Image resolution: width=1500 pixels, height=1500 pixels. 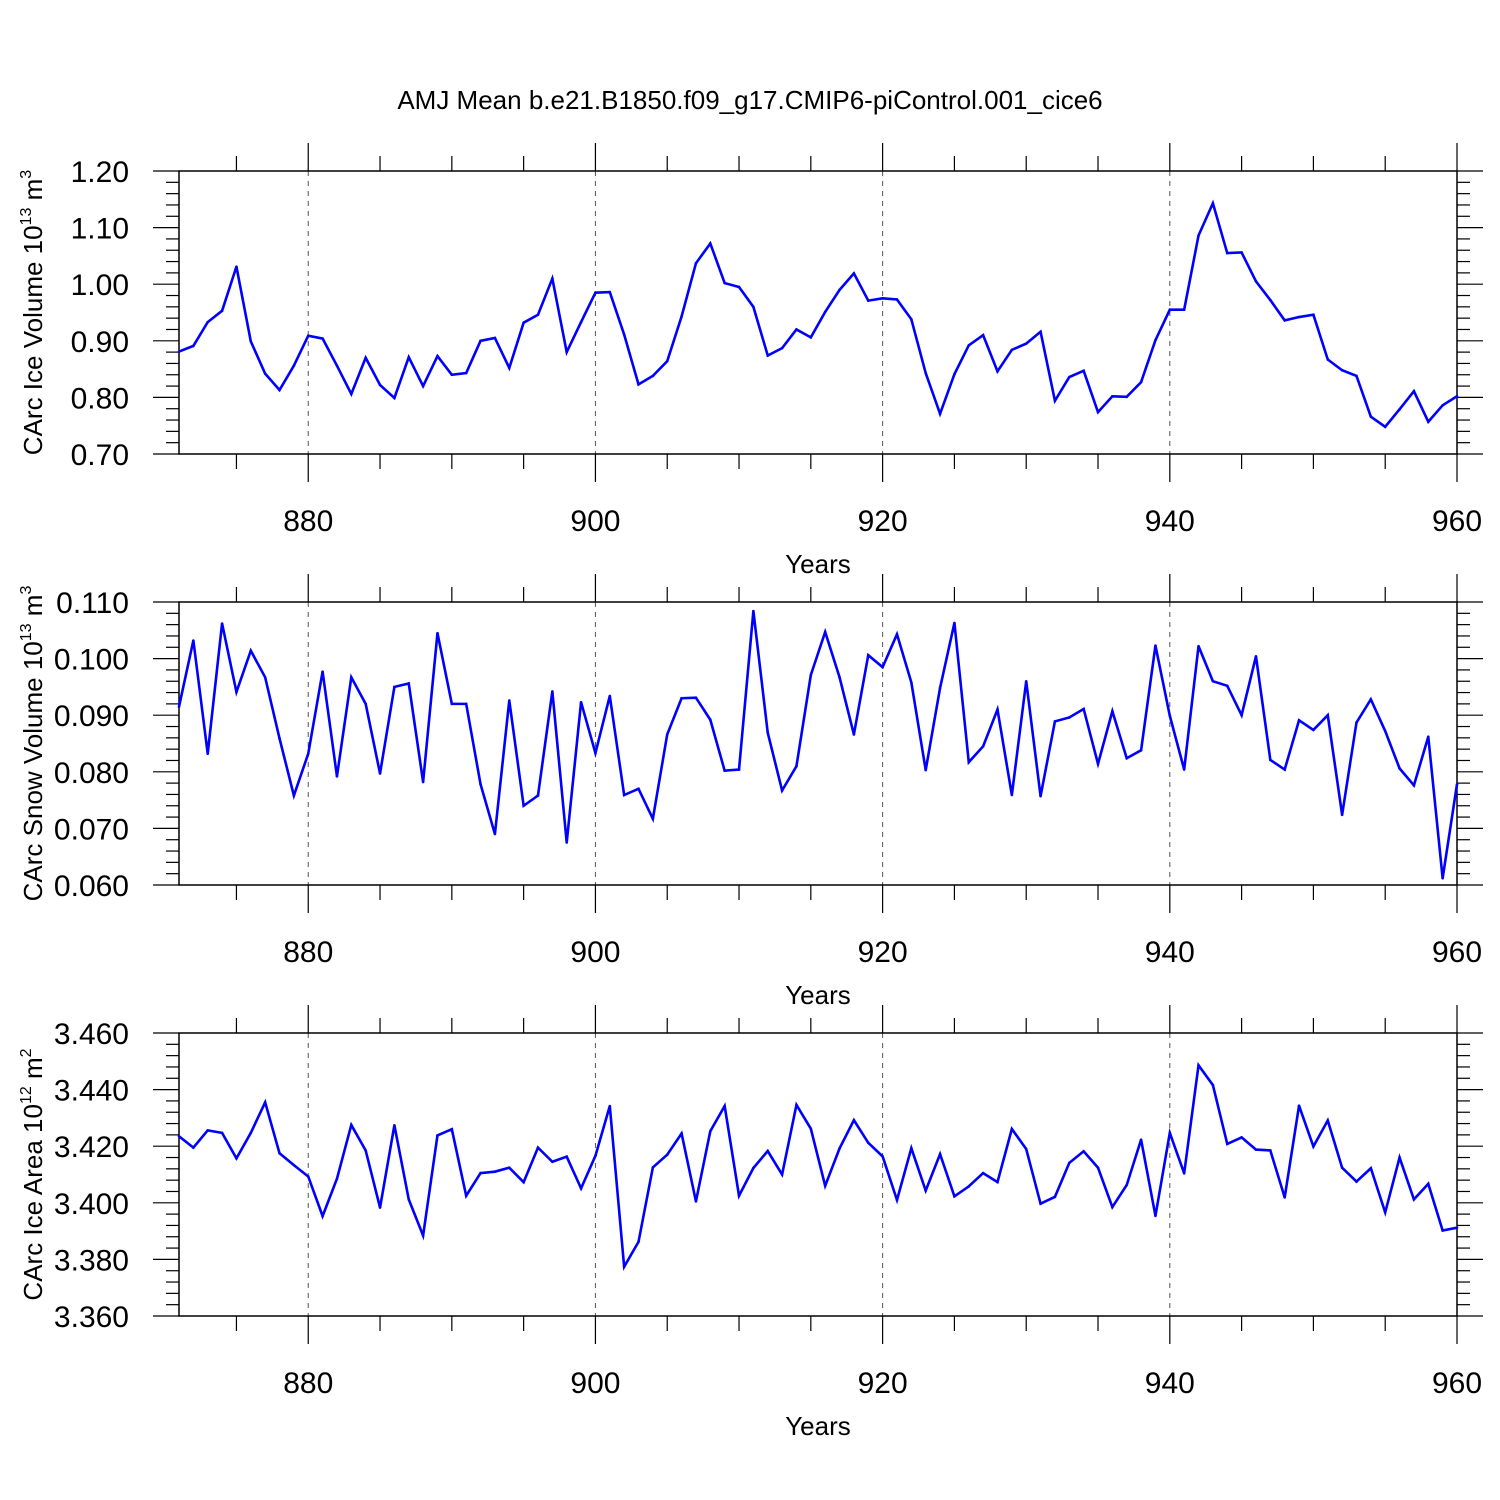 I want to click on x-tick-label: 880, so click(x=308, y=521).